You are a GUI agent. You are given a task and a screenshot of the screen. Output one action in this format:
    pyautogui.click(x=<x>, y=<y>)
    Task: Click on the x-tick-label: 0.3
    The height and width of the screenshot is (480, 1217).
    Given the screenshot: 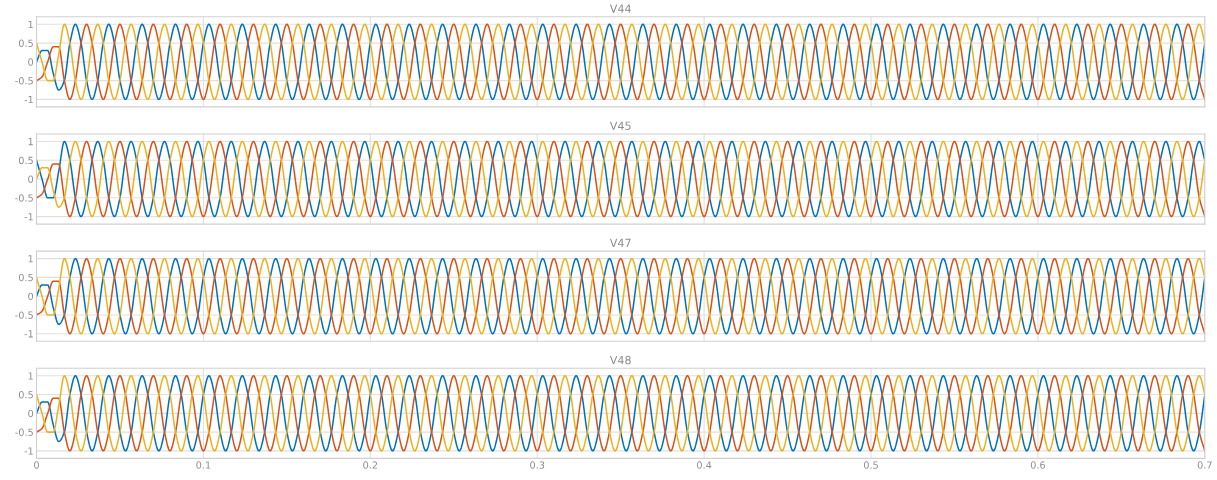 What is the action you would take?
    pyautogui.click(x=537, y=465)
    